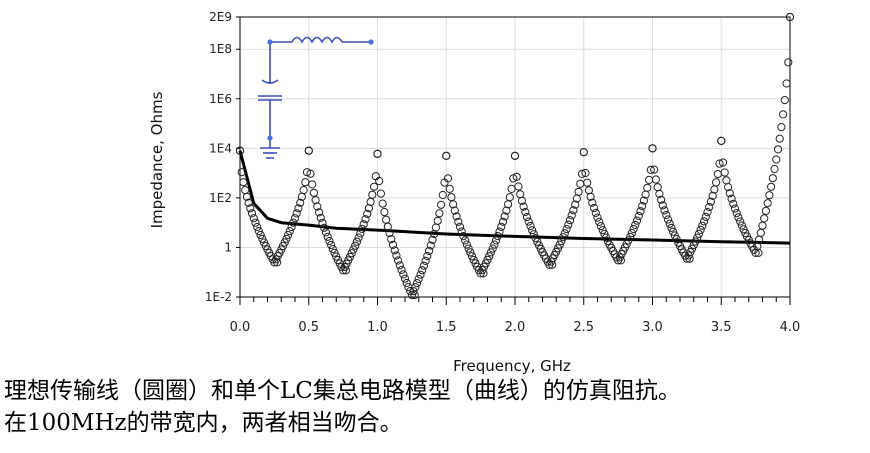 This screenshot has height=453, width=870. I want to click on lc-model-curve, so click(514, 197).